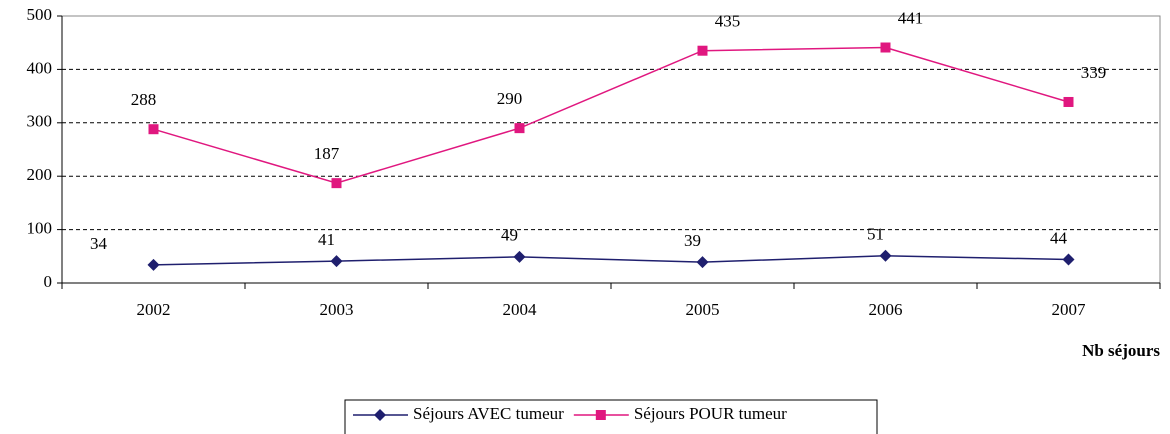  What do you see at coordinates (520, 309) in the screenshot?
I see `x-tick-label: 2004` at bounding box center [520, 309].